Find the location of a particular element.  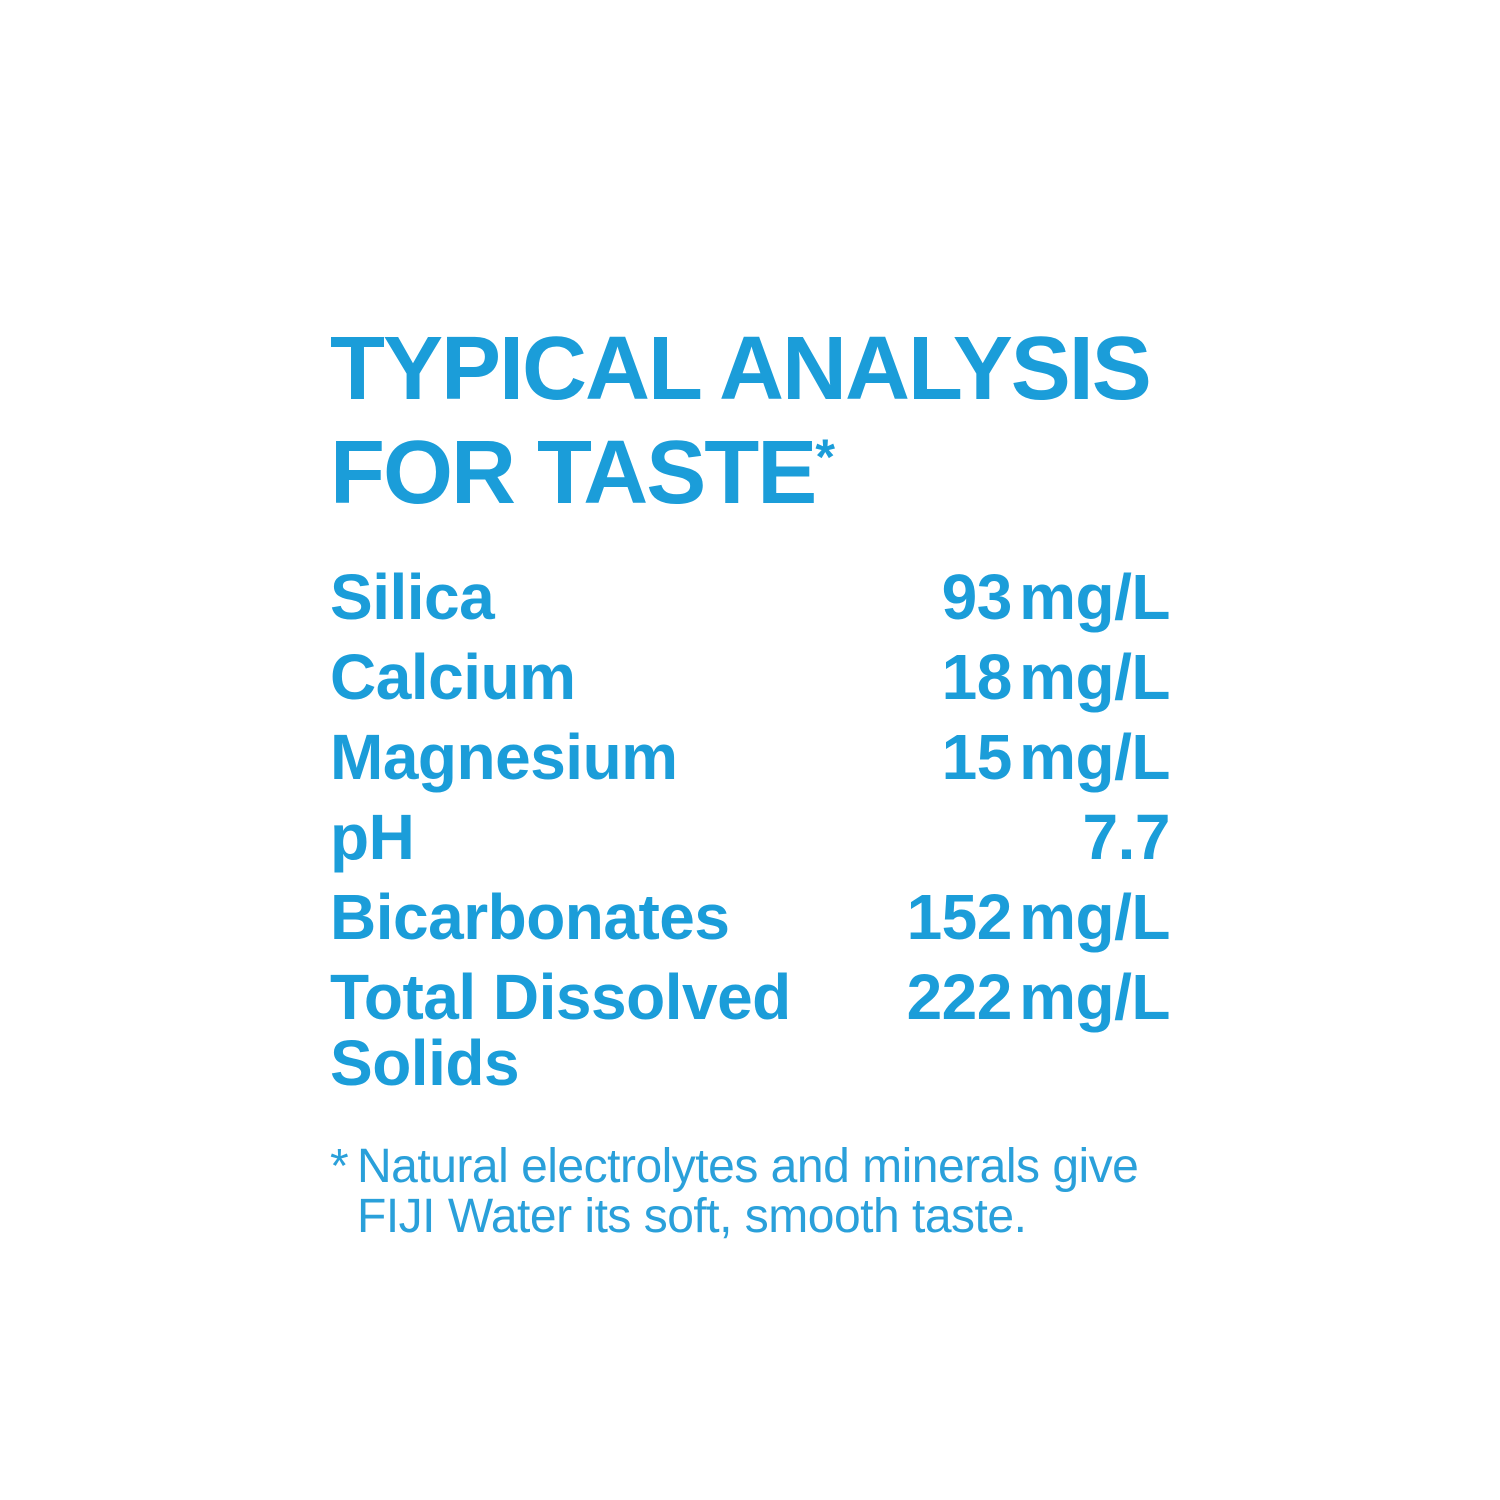

title-asterisk: * is located at coordinates (825, 456).